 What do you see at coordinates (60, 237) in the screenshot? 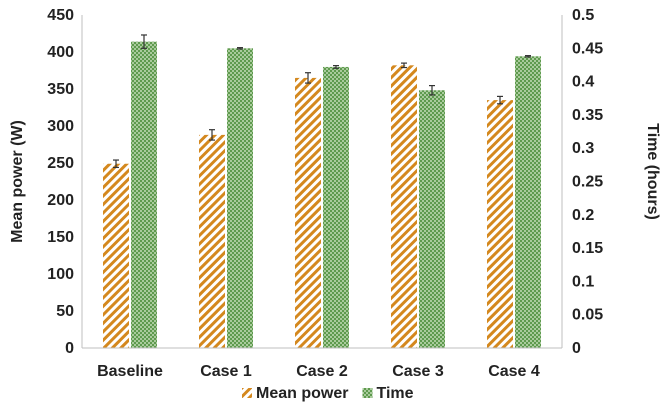
I see `y-tick-label-left: 150` at bounding box center [60, 237].